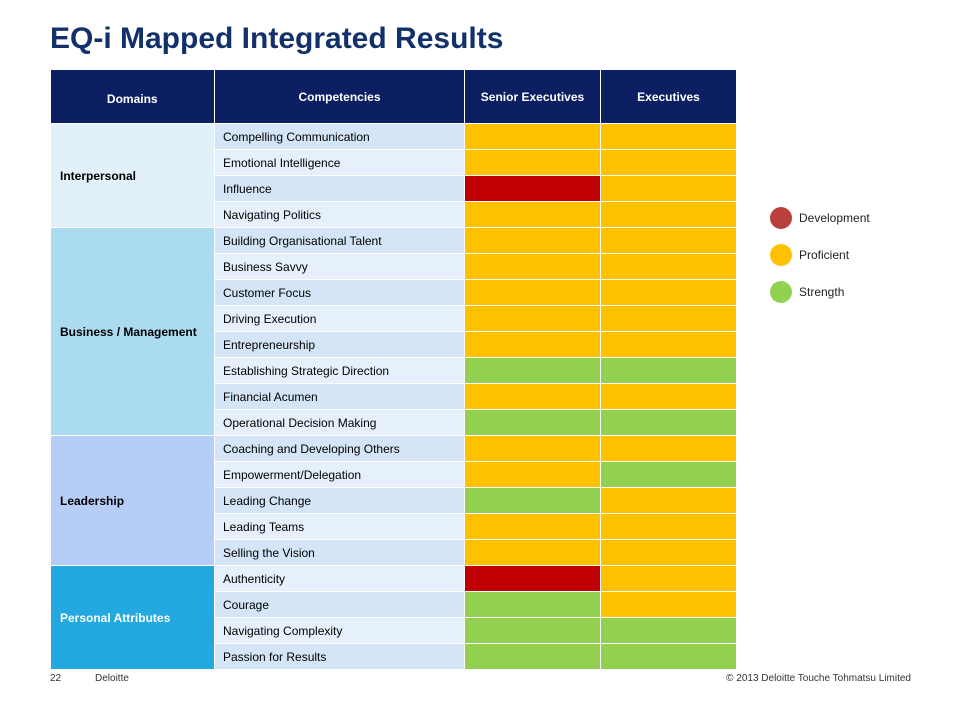 The image size is (960, 720). I want to click on table-row: Business Savvy, so click(394, 266).